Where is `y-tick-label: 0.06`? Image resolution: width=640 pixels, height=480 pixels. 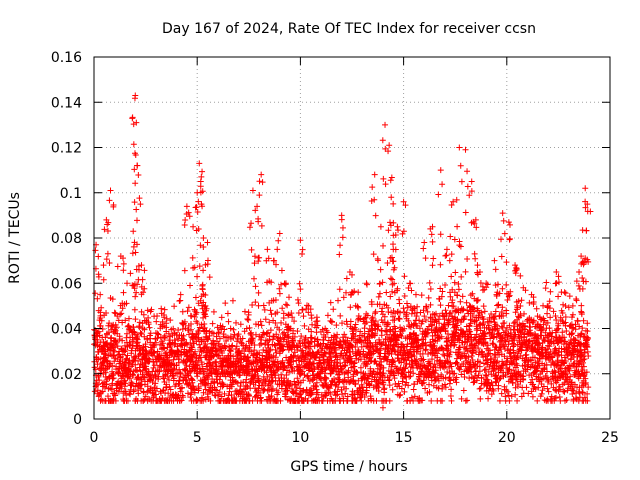 y-tick-label: 0.06 is located at coordinates (66, 284).